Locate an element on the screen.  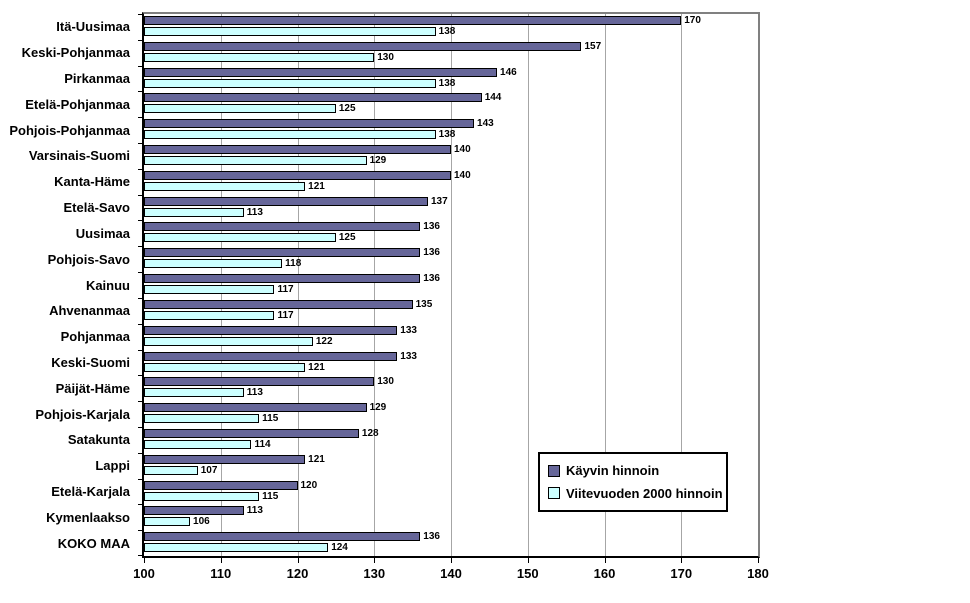
bar-Kainuu-kayvin is located at coordinates (282, 279).